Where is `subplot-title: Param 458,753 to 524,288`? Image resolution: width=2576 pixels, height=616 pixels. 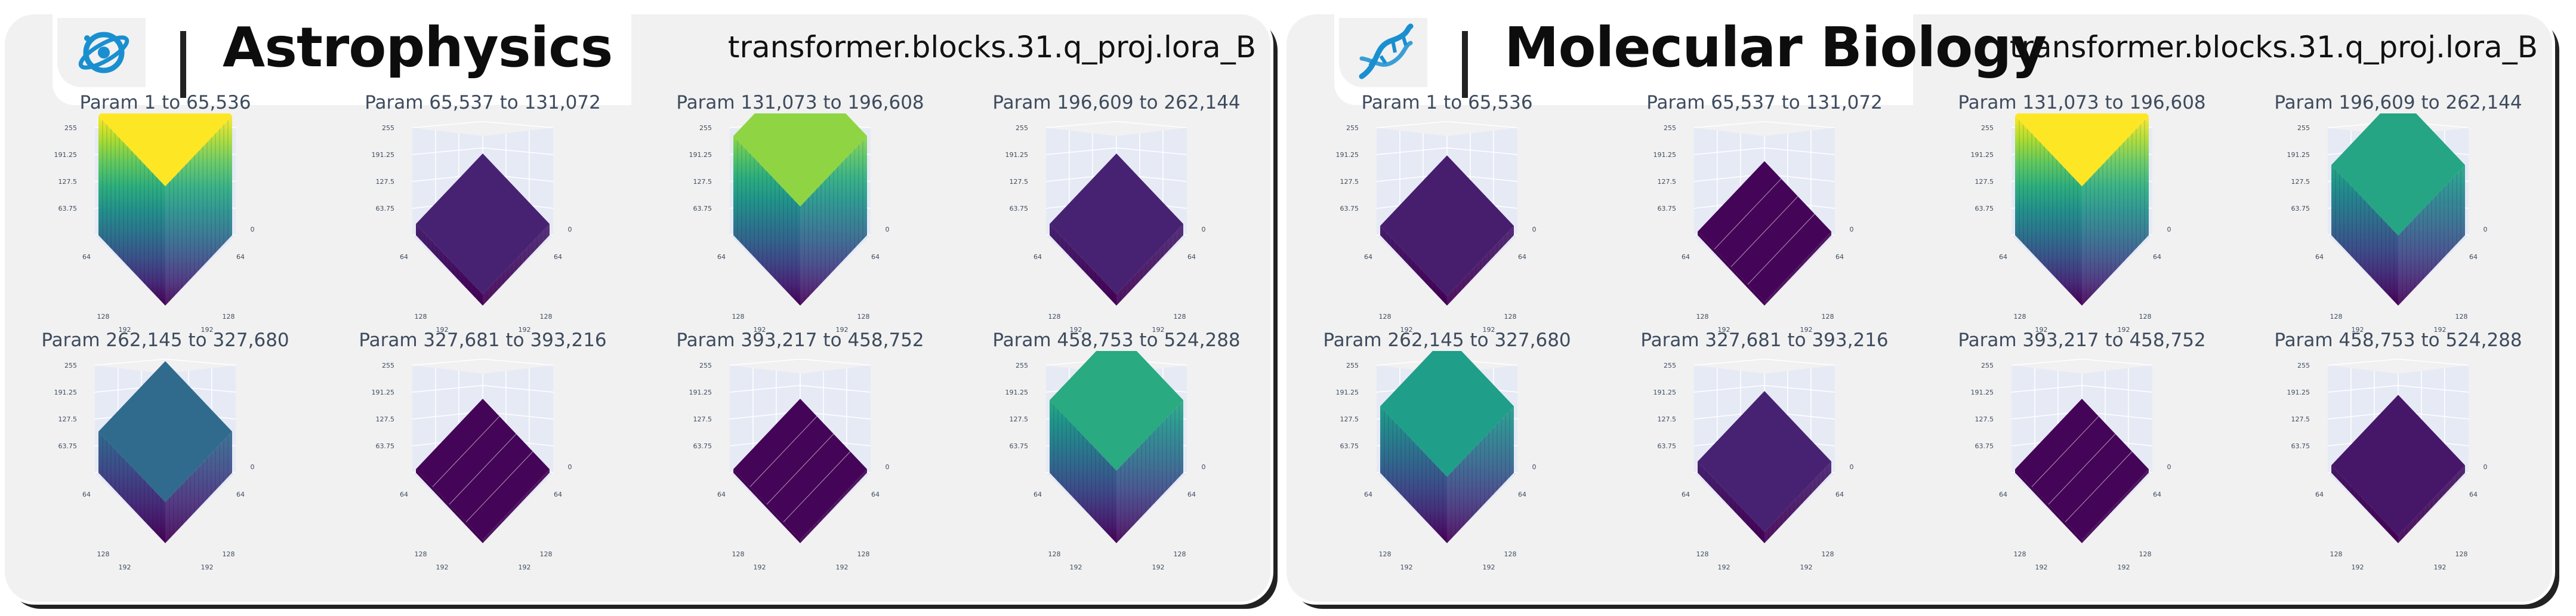
subplot-title: Param 458,753 to 524,288 is located at coordinates (2398, 340).